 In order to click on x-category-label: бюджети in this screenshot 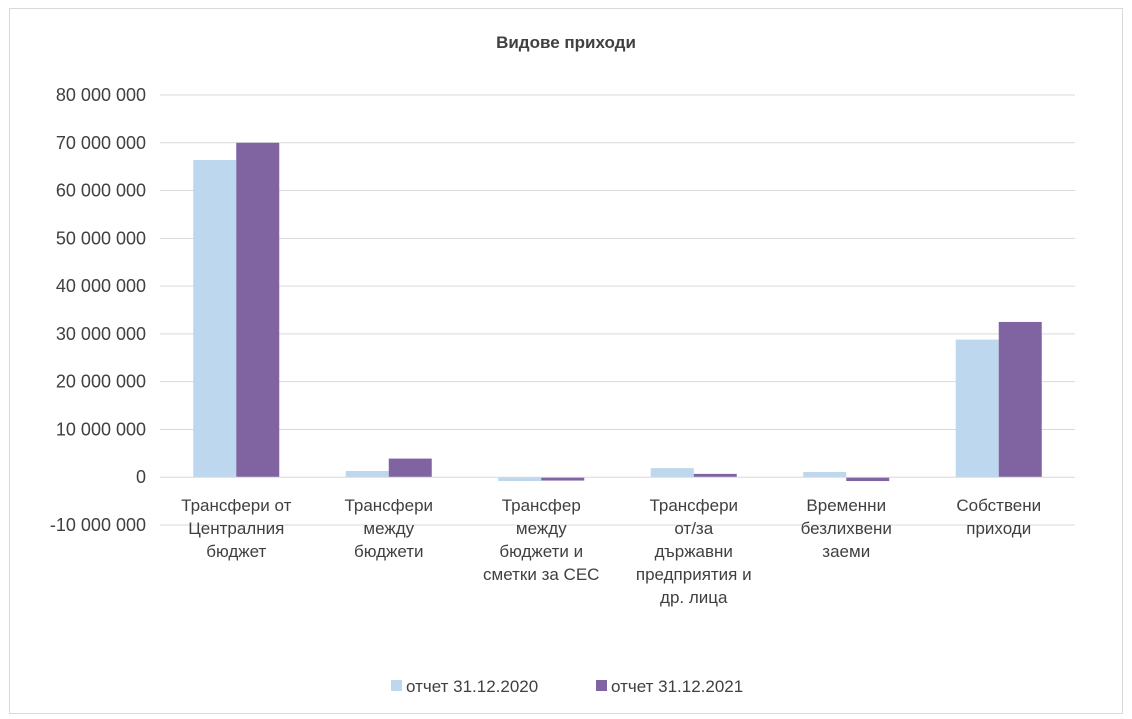, I will do `click(389, 551)`.